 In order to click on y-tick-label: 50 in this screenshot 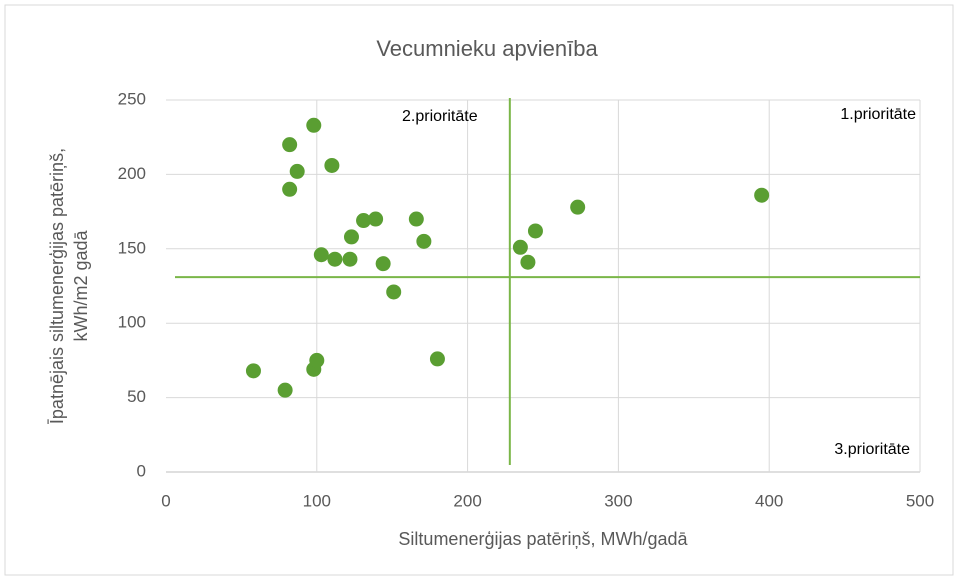, I will do `click(136, 396)`.